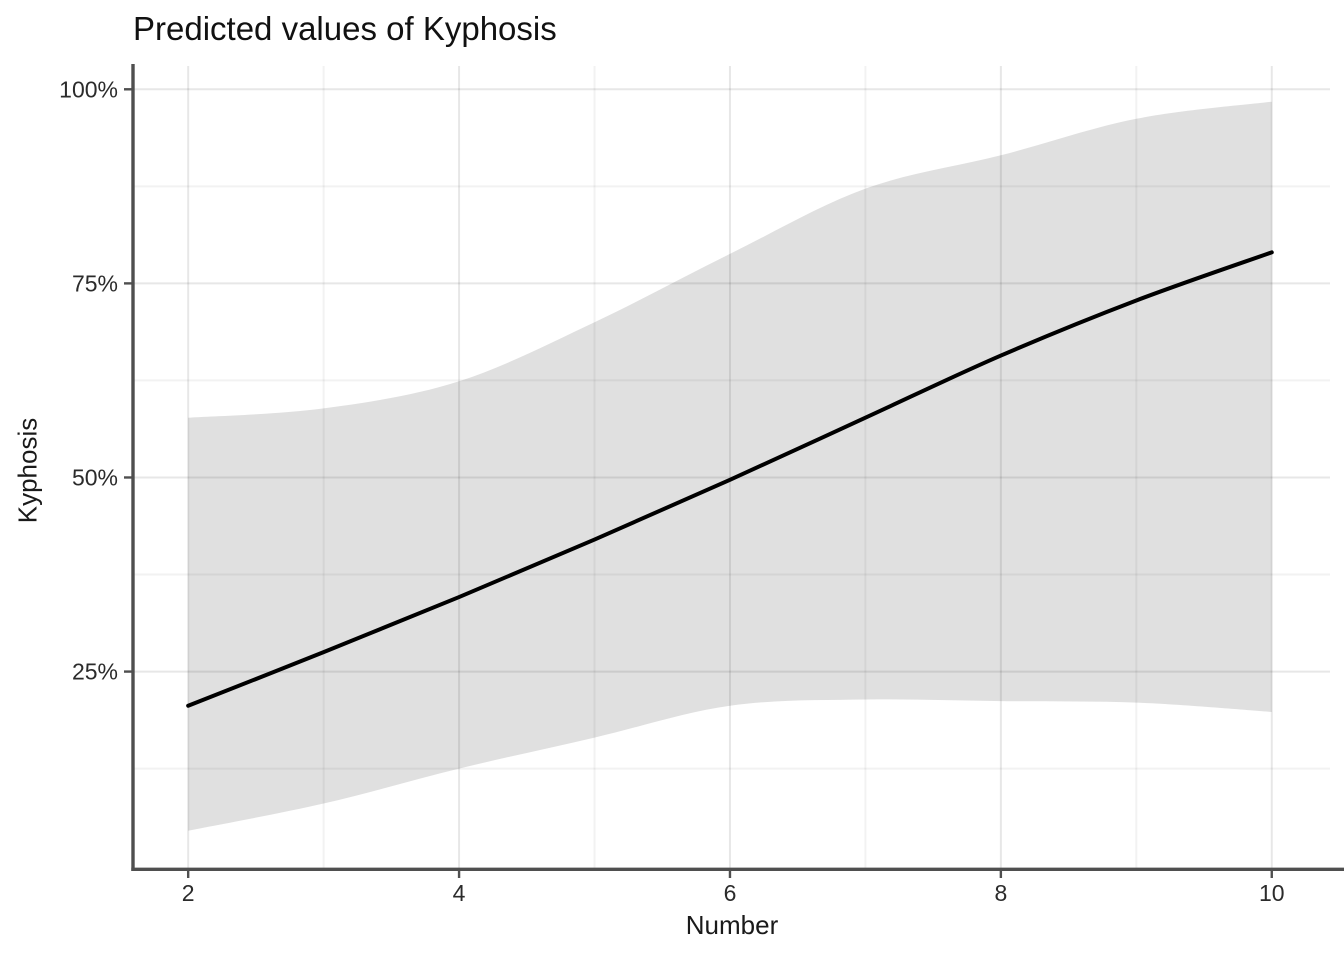  I want to click on y-tick-label: 50%, so click(95, 477).